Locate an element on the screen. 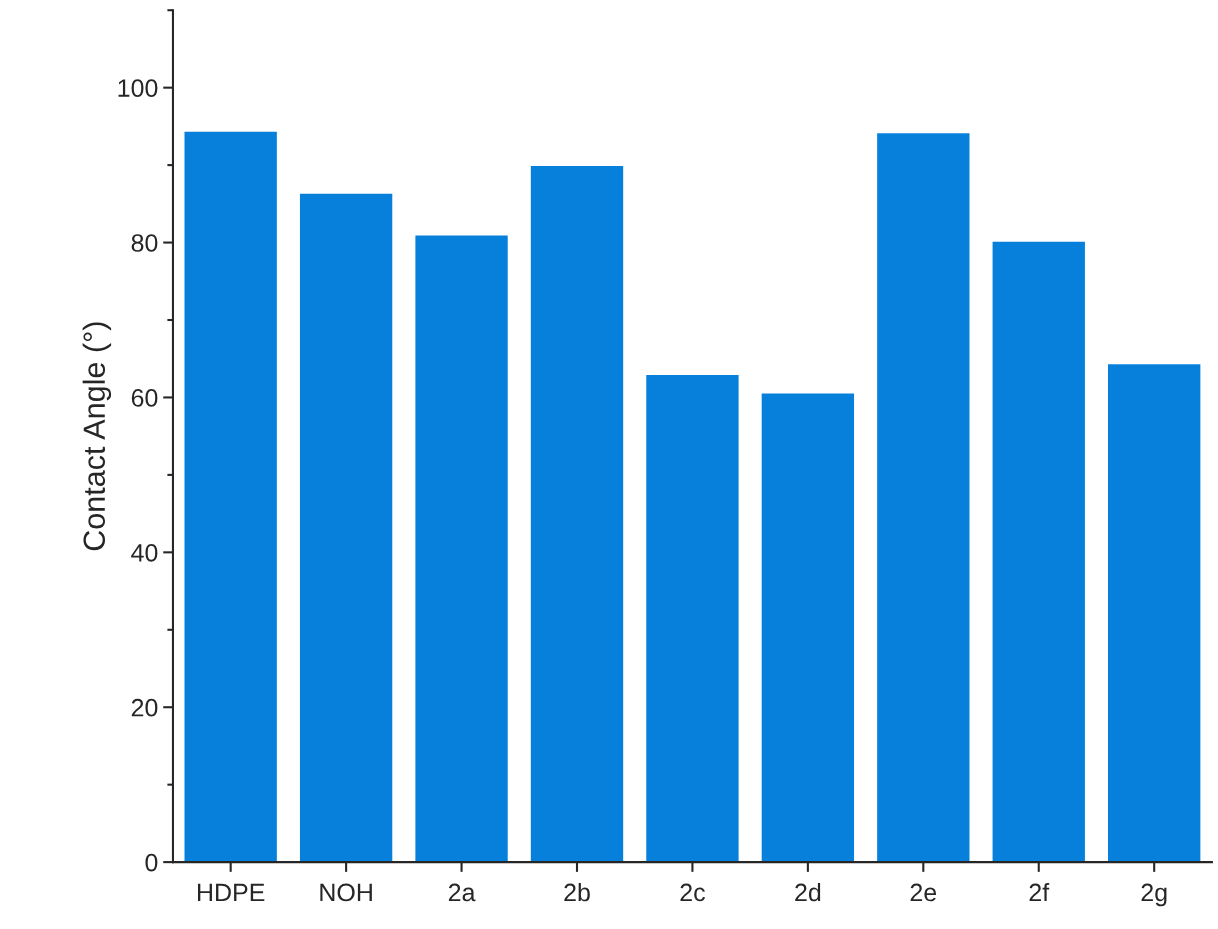  x-tick-label: 2e is located at coordinates (923, 892).